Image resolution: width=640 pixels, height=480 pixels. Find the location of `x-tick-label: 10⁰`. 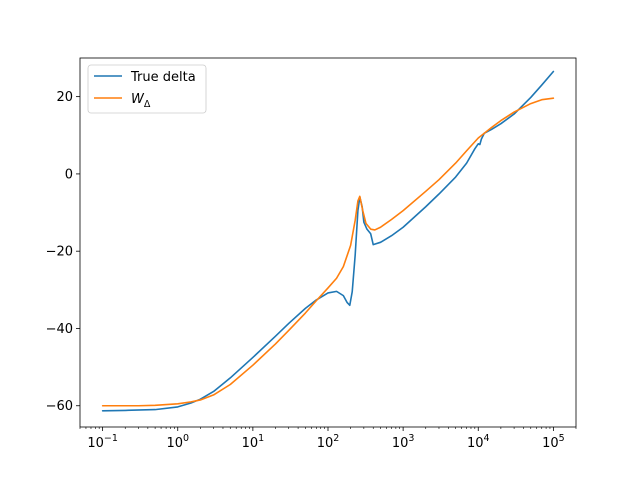

x-tick-label: 10⁰ is located at coordinates (177, 442).